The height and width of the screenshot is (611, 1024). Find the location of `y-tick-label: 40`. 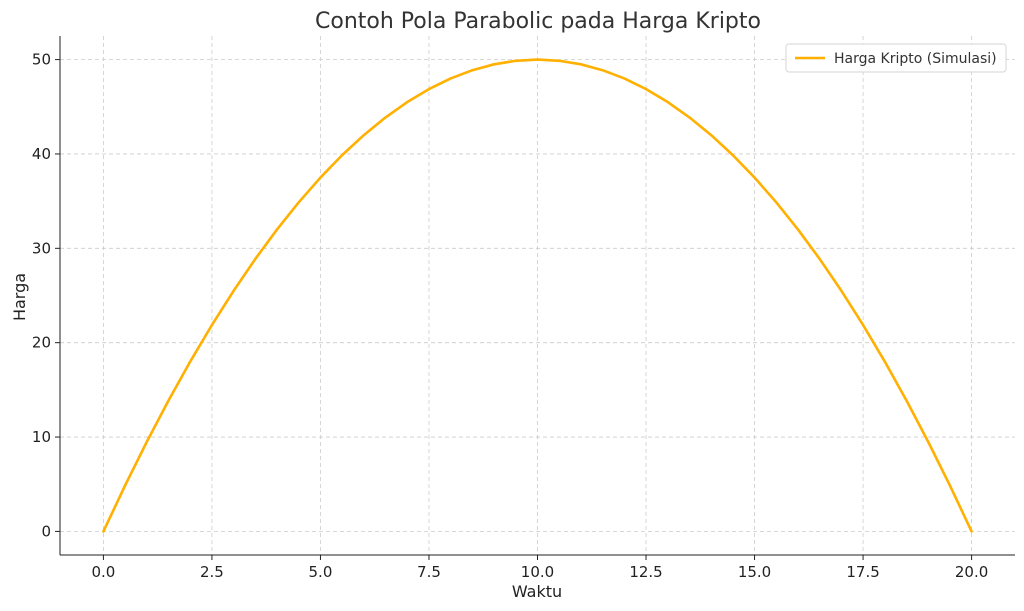

y-tick-label: 40 is located at coordinates (41, 154).